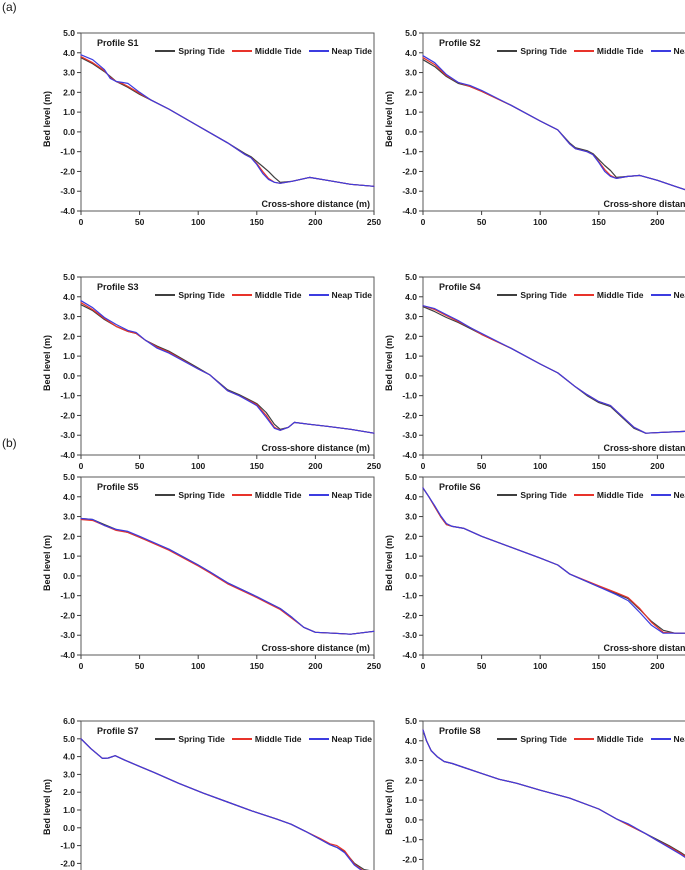  Describe the element at coordinates (69, 356) in the screenshot. I see `y-axis-tick-label: 1.0` at that location.